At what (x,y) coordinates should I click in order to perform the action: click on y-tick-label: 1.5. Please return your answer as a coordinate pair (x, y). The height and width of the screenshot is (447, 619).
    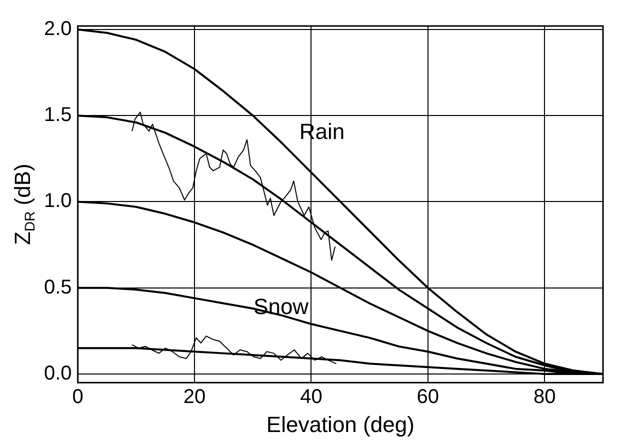
    Looking at the image, I should click on (58, 115).